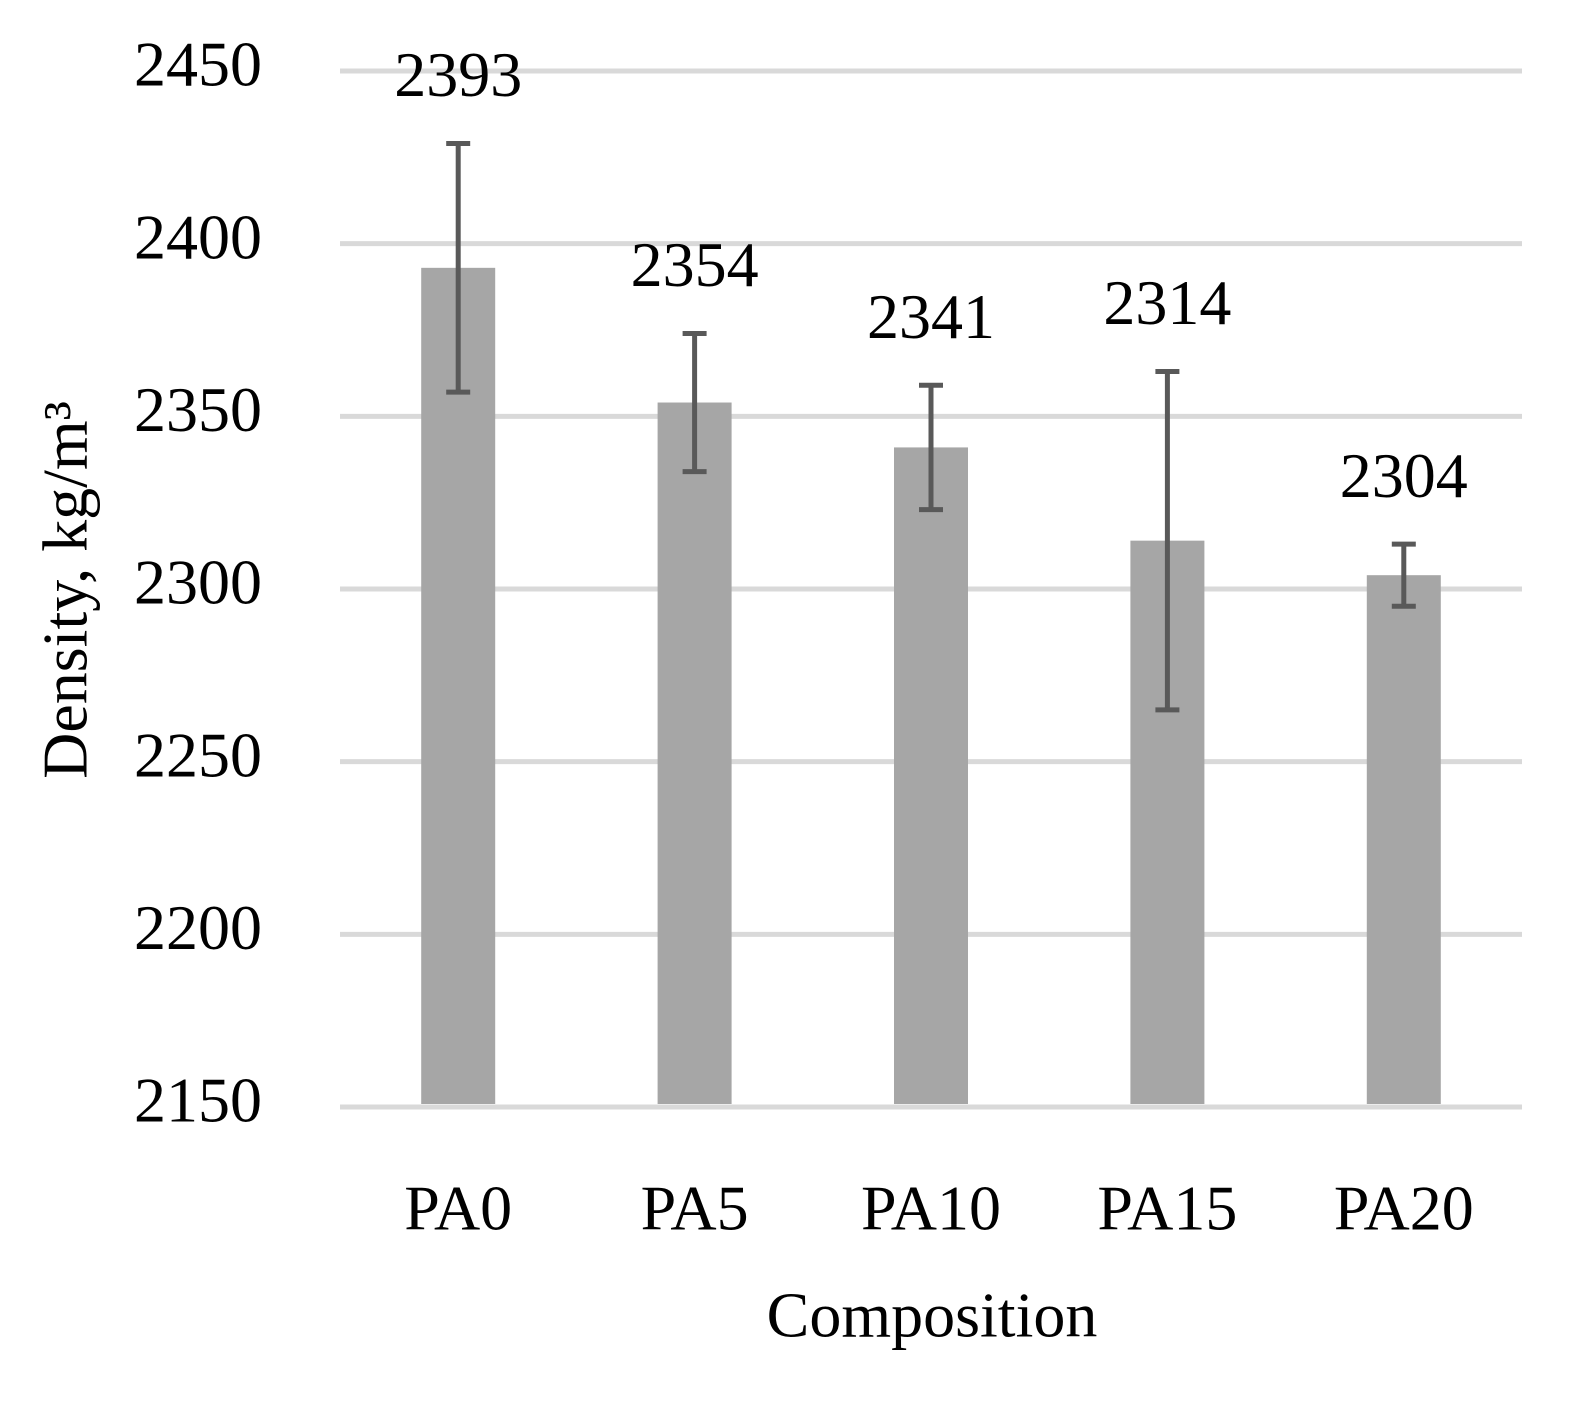 This screenshot has width=1571, height=1406. I want to click on y-tick-label: 2400, so click(198, 236).